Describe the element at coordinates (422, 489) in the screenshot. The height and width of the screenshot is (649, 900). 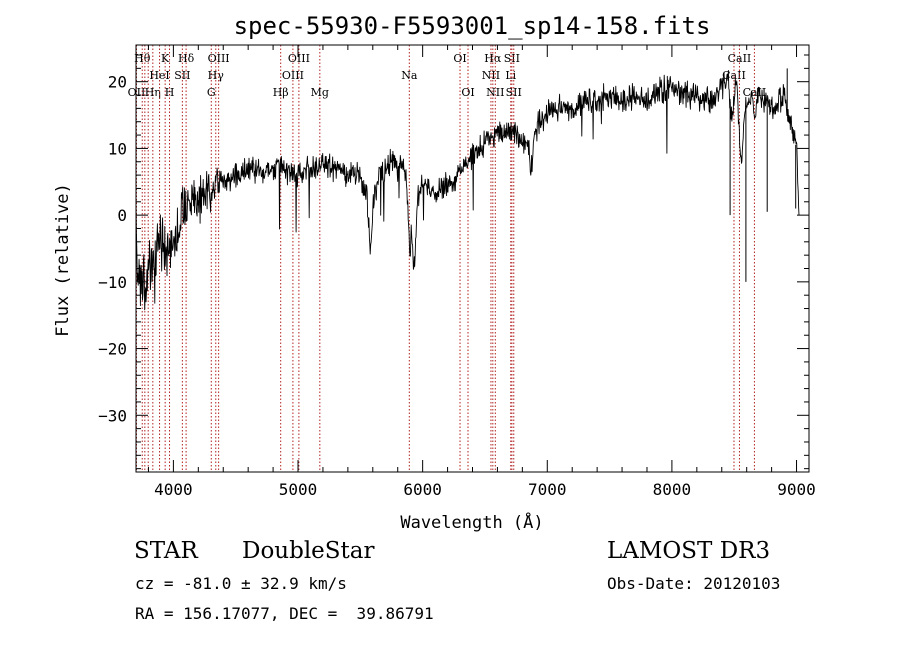
I see `x-tick-label: 6000` at that location.